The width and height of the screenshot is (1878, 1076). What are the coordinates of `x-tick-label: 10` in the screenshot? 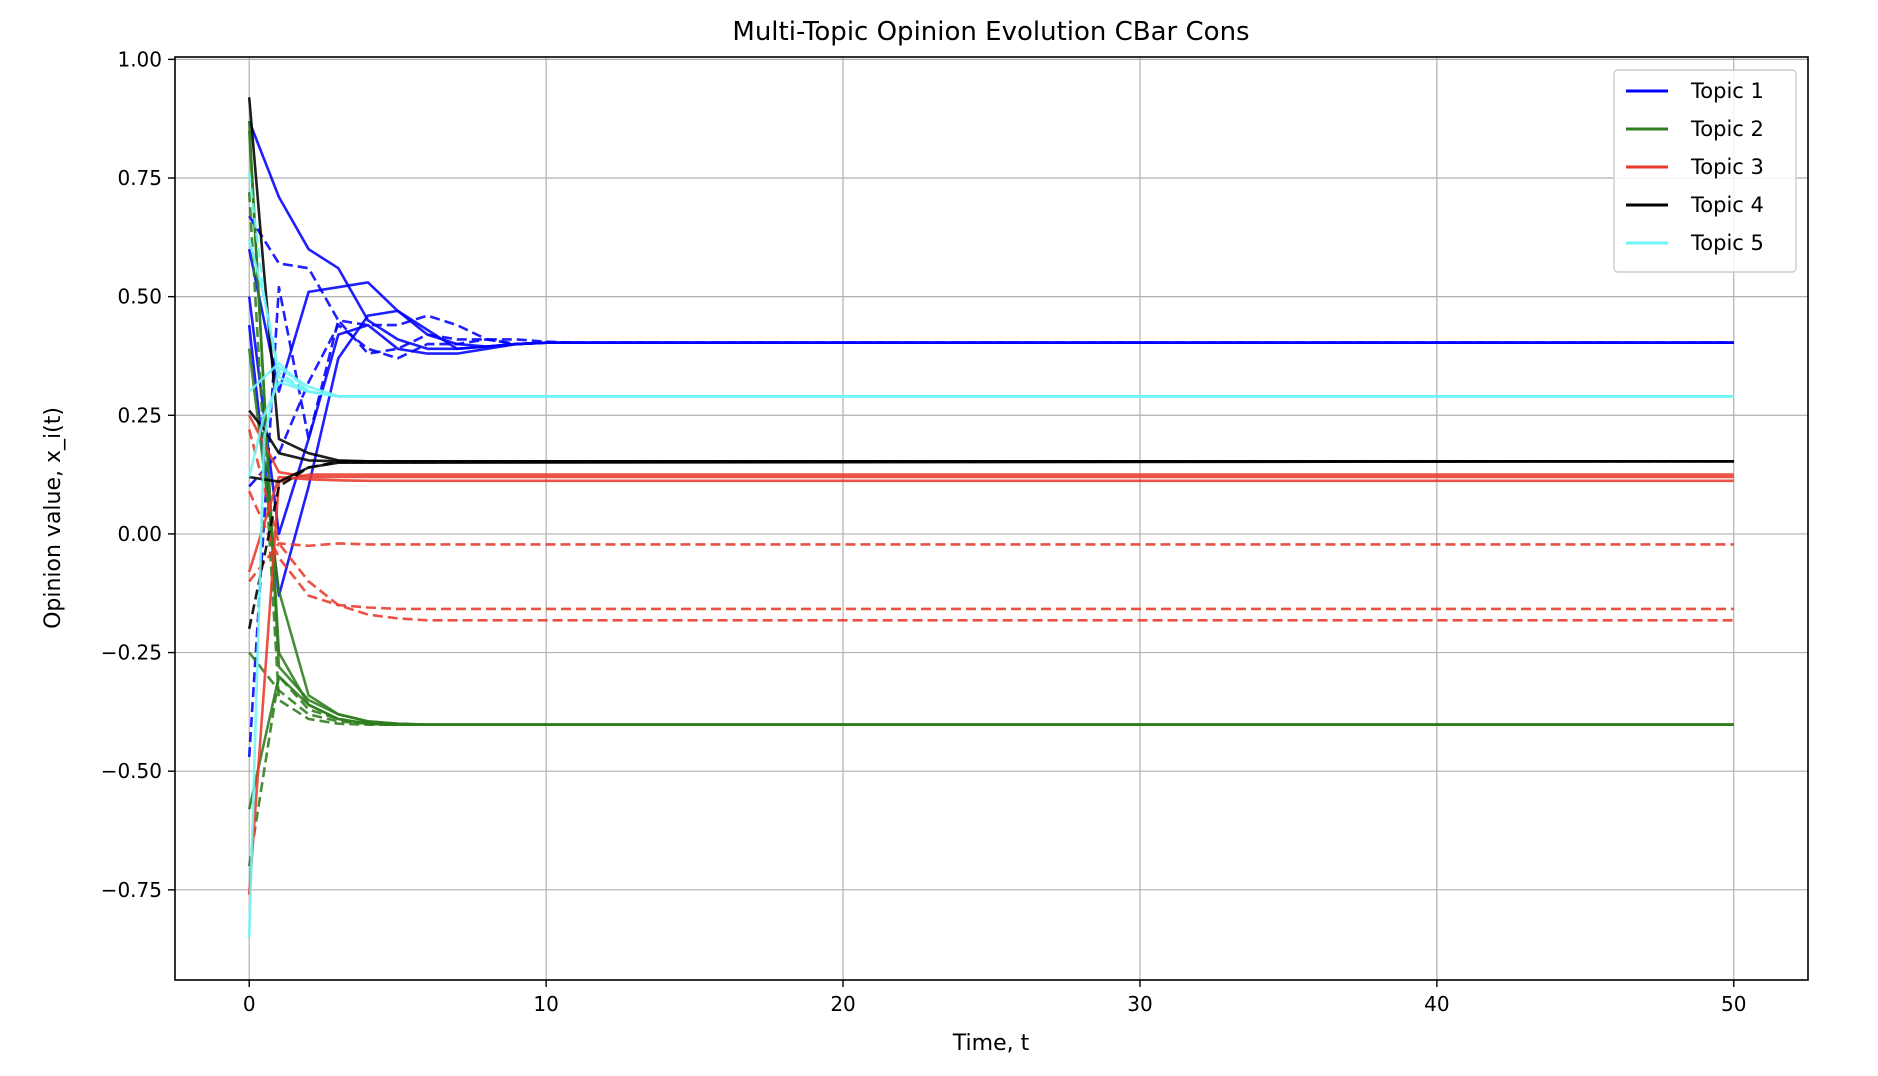 It's located at (545, 1004).